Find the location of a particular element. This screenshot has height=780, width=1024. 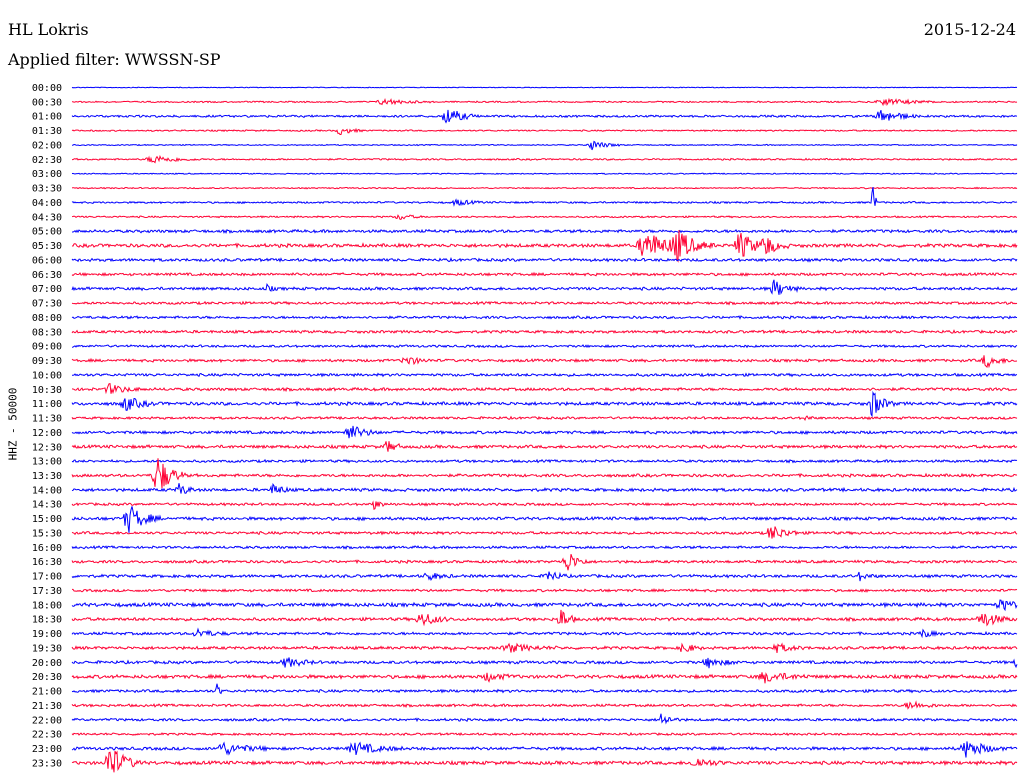

trace-2000 is located at coordinates (544, 663).